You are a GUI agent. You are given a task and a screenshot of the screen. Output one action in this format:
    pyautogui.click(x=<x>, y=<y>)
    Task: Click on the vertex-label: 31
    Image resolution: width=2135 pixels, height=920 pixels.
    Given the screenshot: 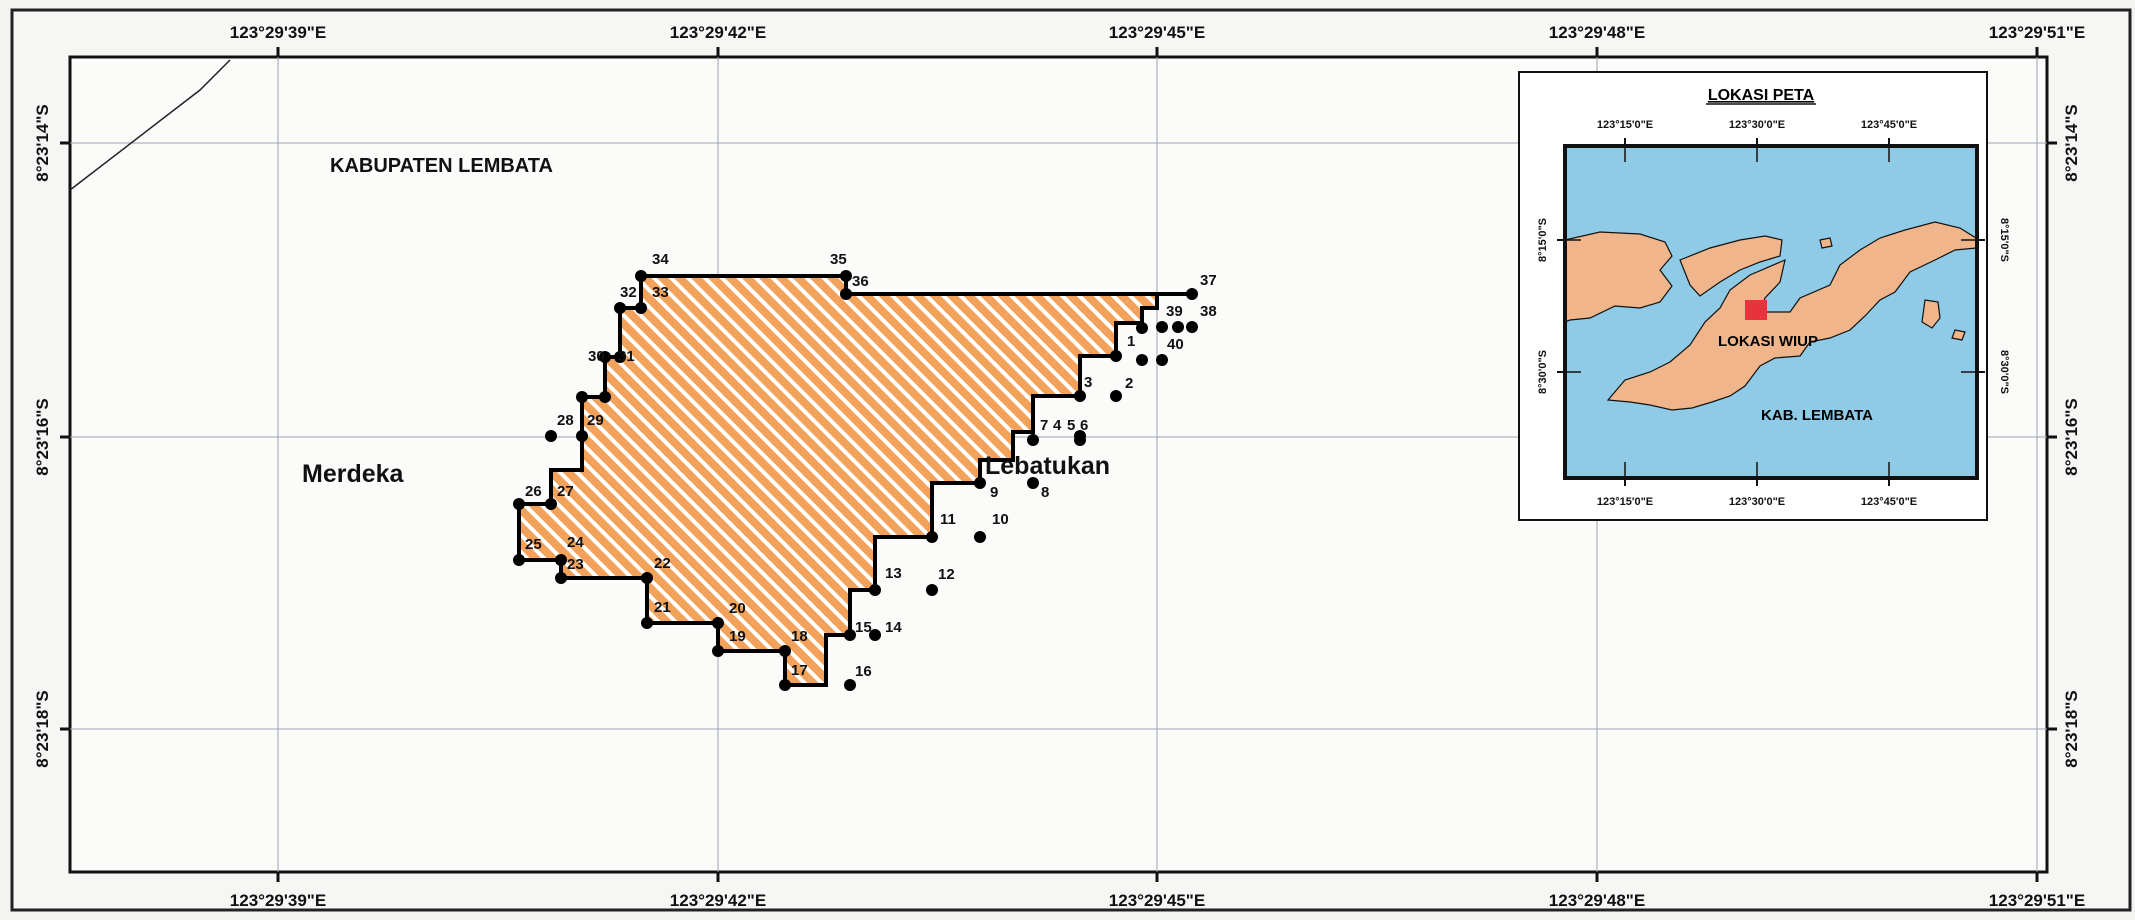 What is the action you would take?
    pyautogui.click(x=626, y=356)
    